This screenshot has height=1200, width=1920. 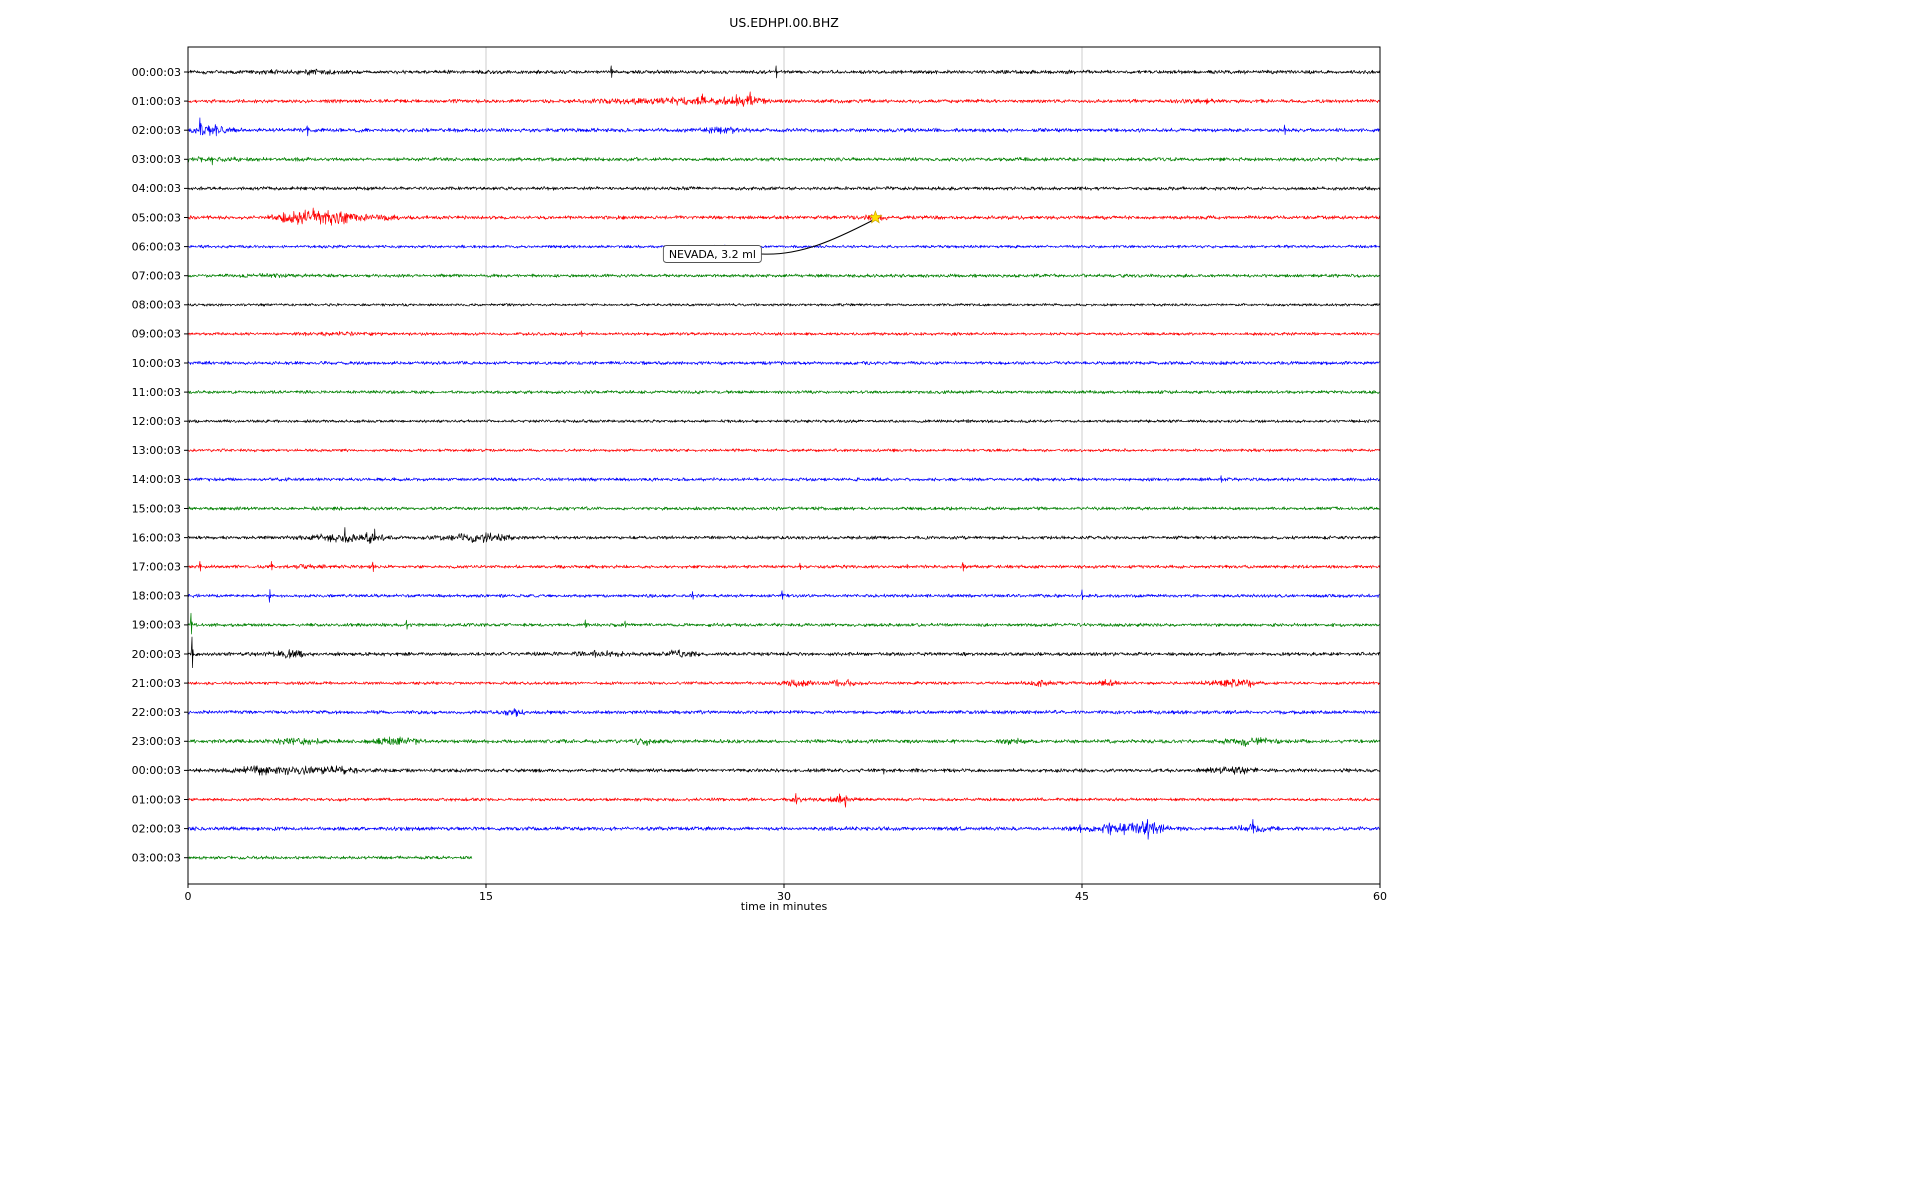 What do you see at coordinates (156, 508) in the screenshot?
I see `row-label-15: 15:00:03` at bounding box center [156, 508].